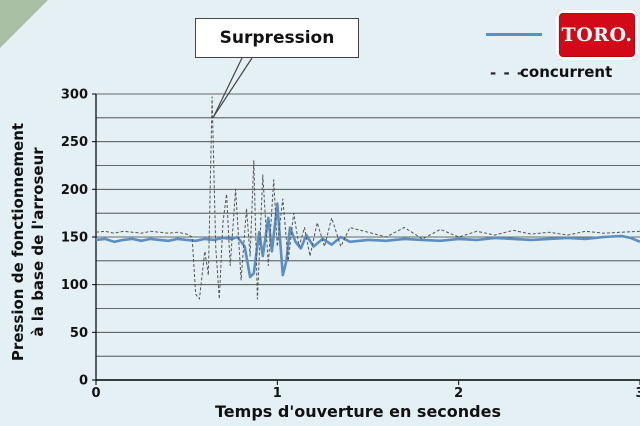 Image resolution: width=640 pixels, height=426 pixels. What do you see at coordinates (95, 393) in the screenshot?
I see `x-tick-label: 0` at bounding box center [95, 393].